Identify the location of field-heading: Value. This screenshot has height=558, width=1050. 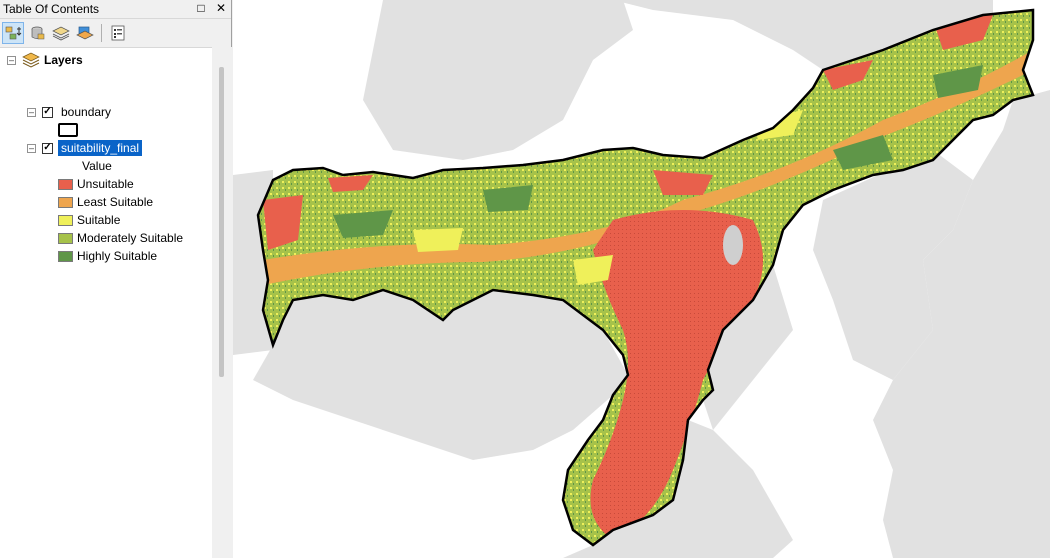
(97, 166).